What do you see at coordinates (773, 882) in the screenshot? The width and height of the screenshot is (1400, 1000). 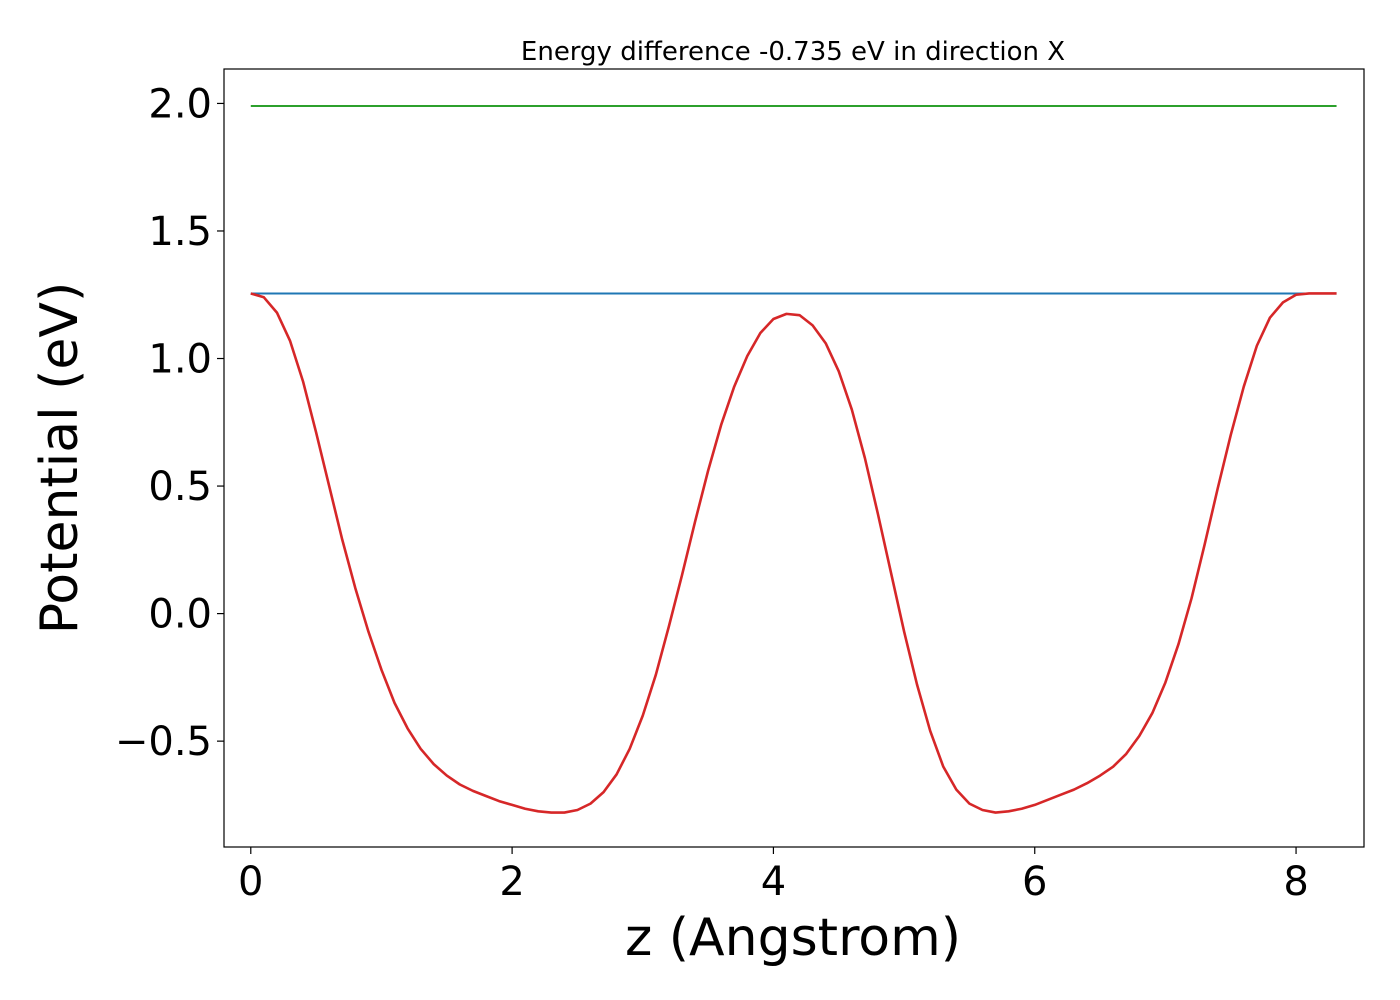 I see `x-tick-label: 4` at bounding box center [773, 882].